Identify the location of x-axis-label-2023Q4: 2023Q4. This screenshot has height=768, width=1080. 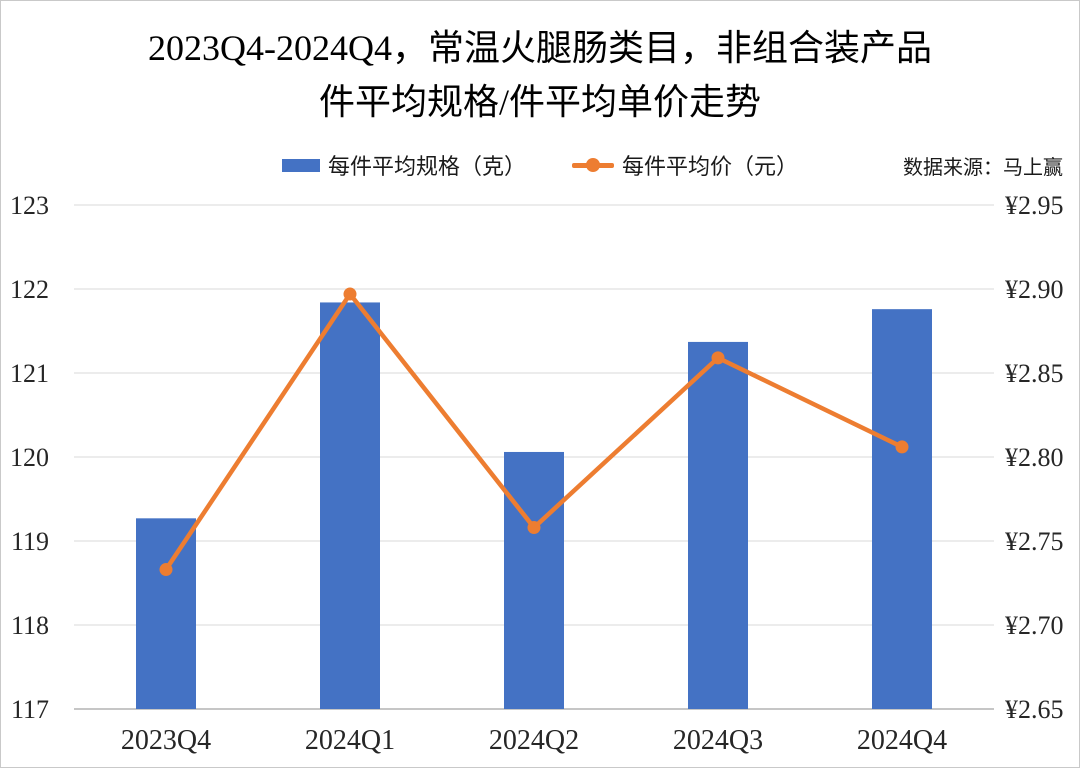
(166, 740).